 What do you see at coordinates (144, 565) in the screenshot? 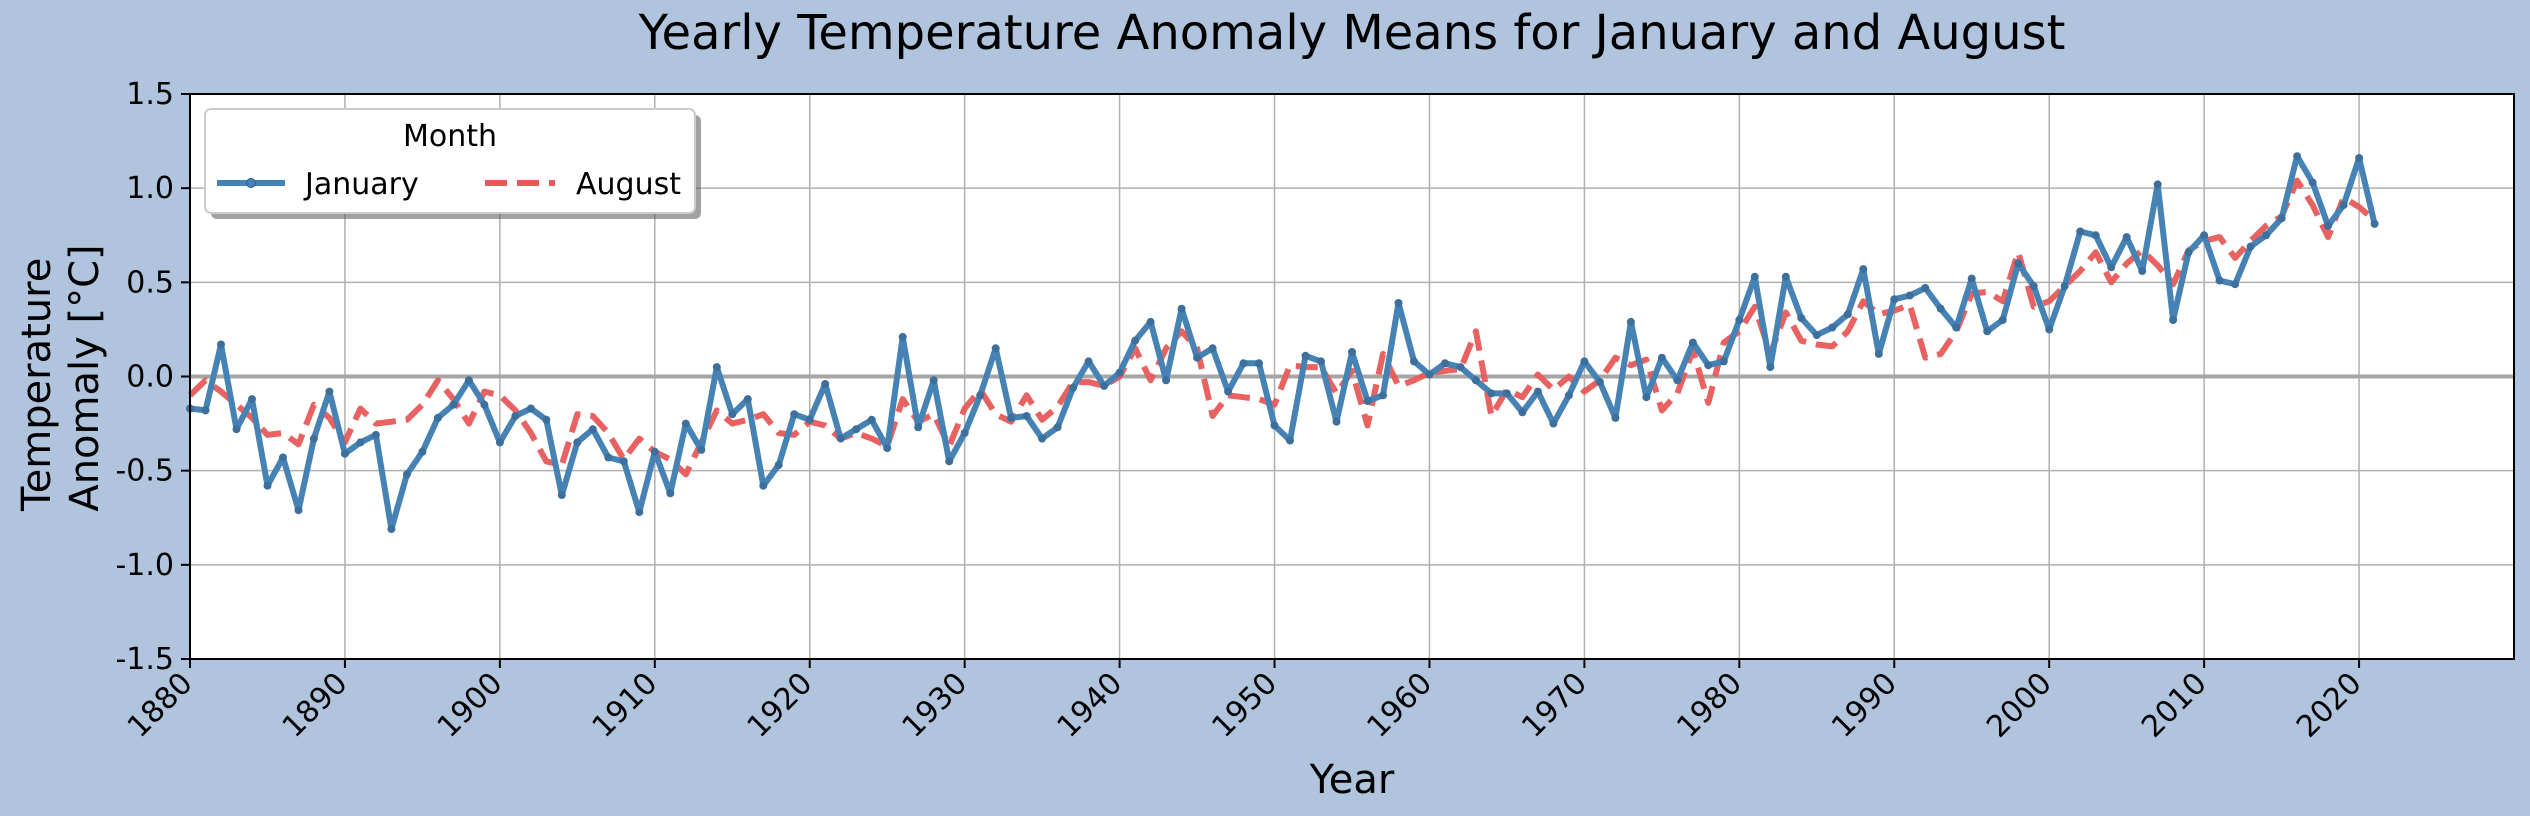
I see `y-tick-label: -1.0` at bounding box center [144, 565].